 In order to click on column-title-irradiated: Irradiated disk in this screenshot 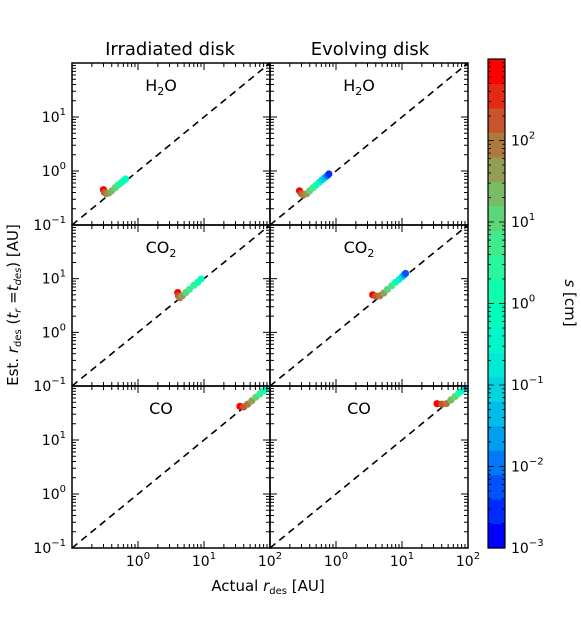, I will do `click(170, 49)`.